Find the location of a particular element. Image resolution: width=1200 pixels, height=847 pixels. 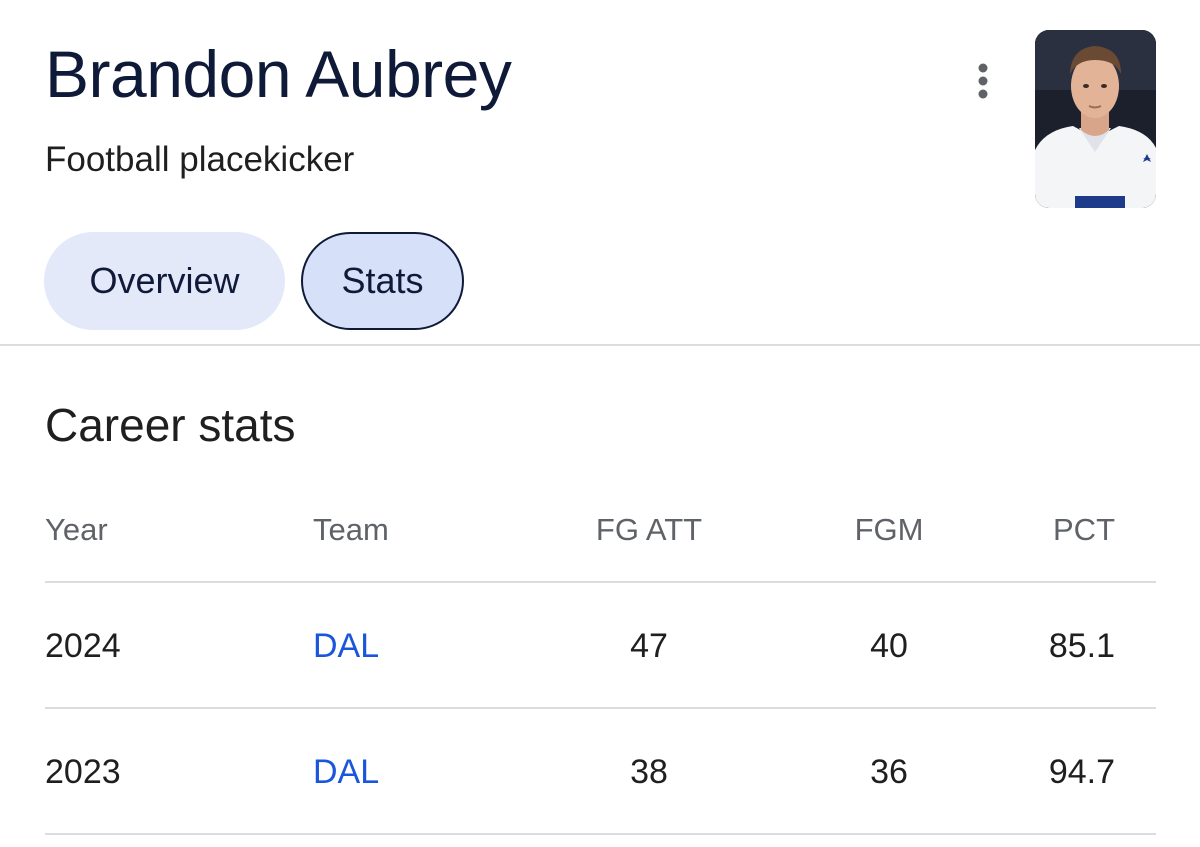

player-photo-icon is located at coordinates (1095, 119).